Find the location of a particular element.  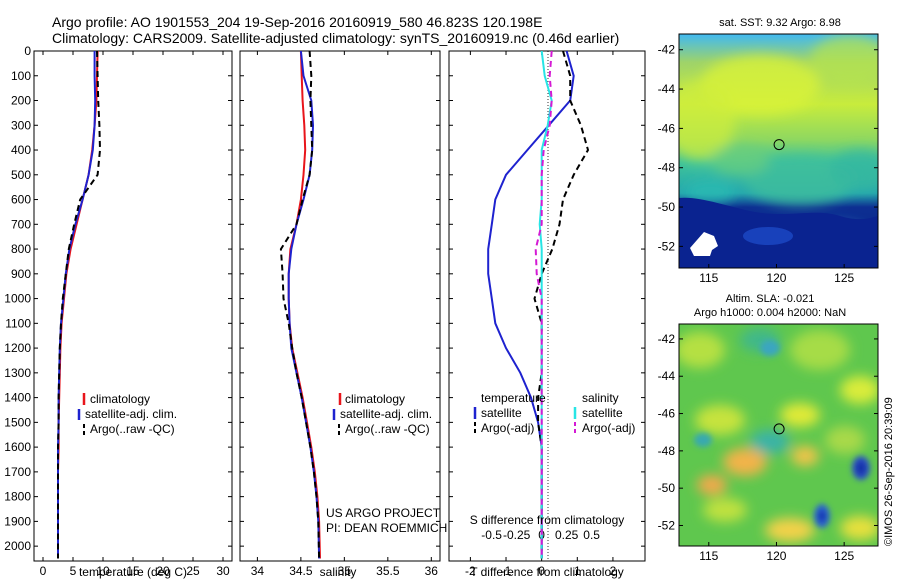

x-tick-label: 36 is located at coordinates (432, 571).